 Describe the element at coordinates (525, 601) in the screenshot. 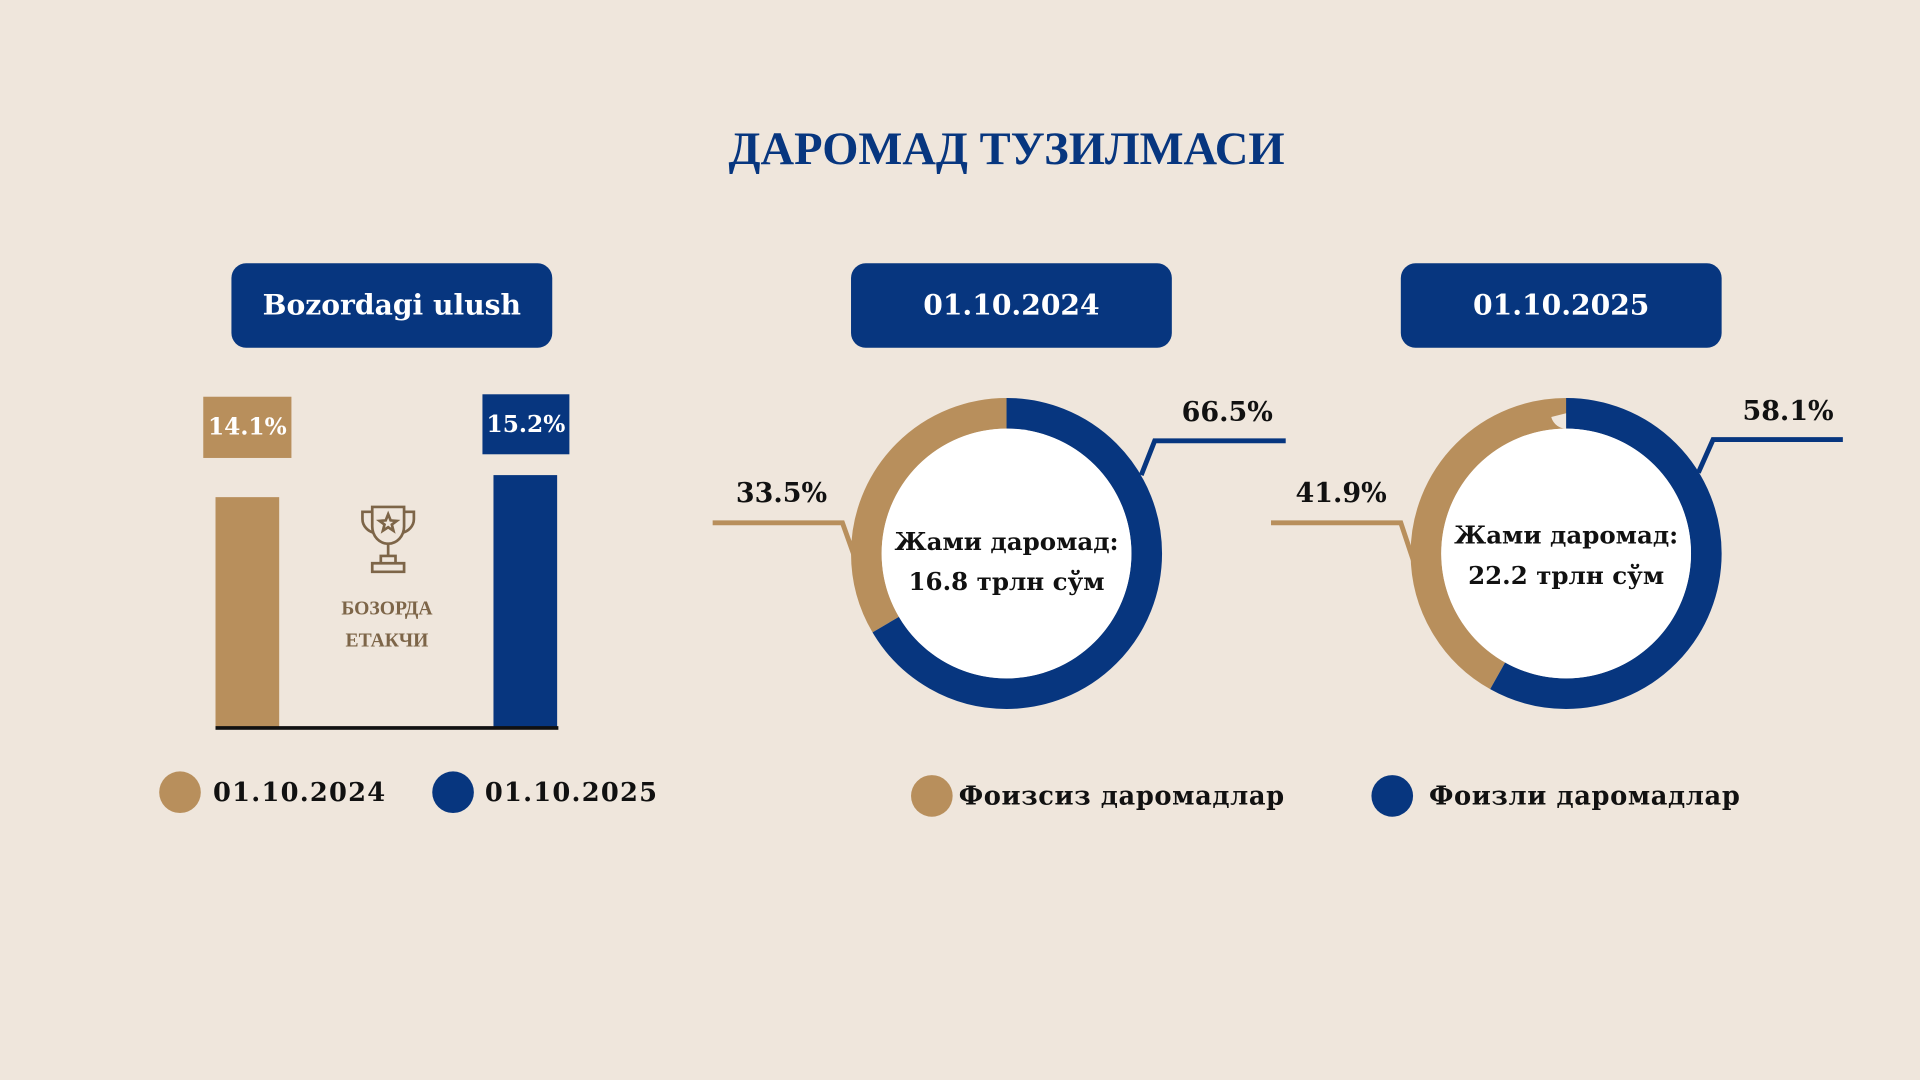

I see `bar-2025` at that location.